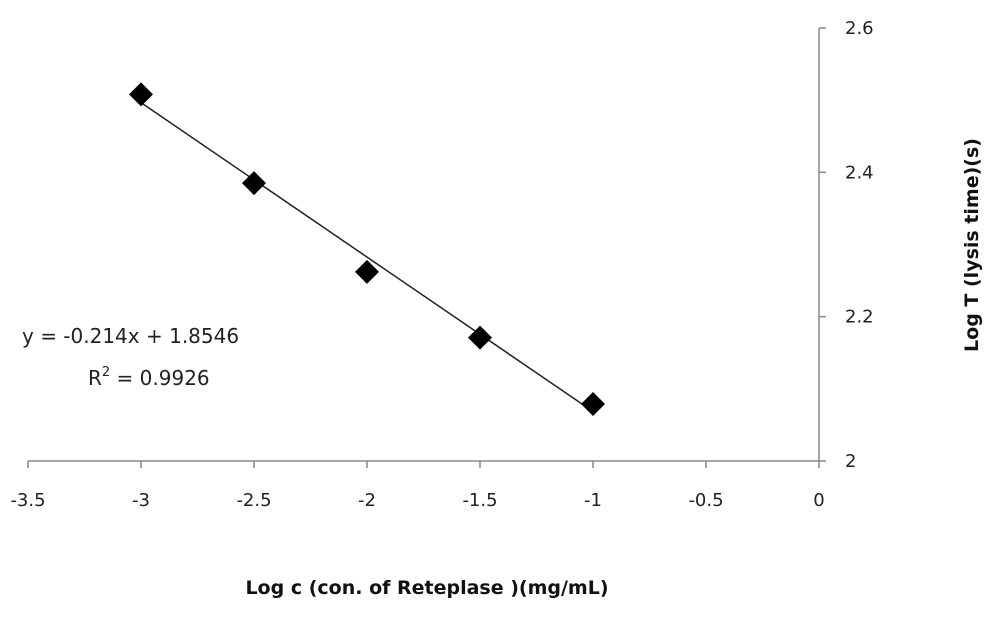  I want to click on x-tick-label: 0, so click(818, 500).